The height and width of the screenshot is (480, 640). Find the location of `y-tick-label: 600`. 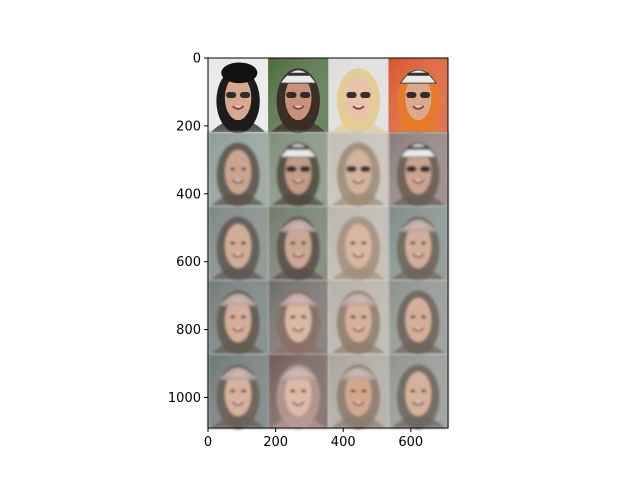

y-tick-label: 600 is located at coordinates (188, 262).